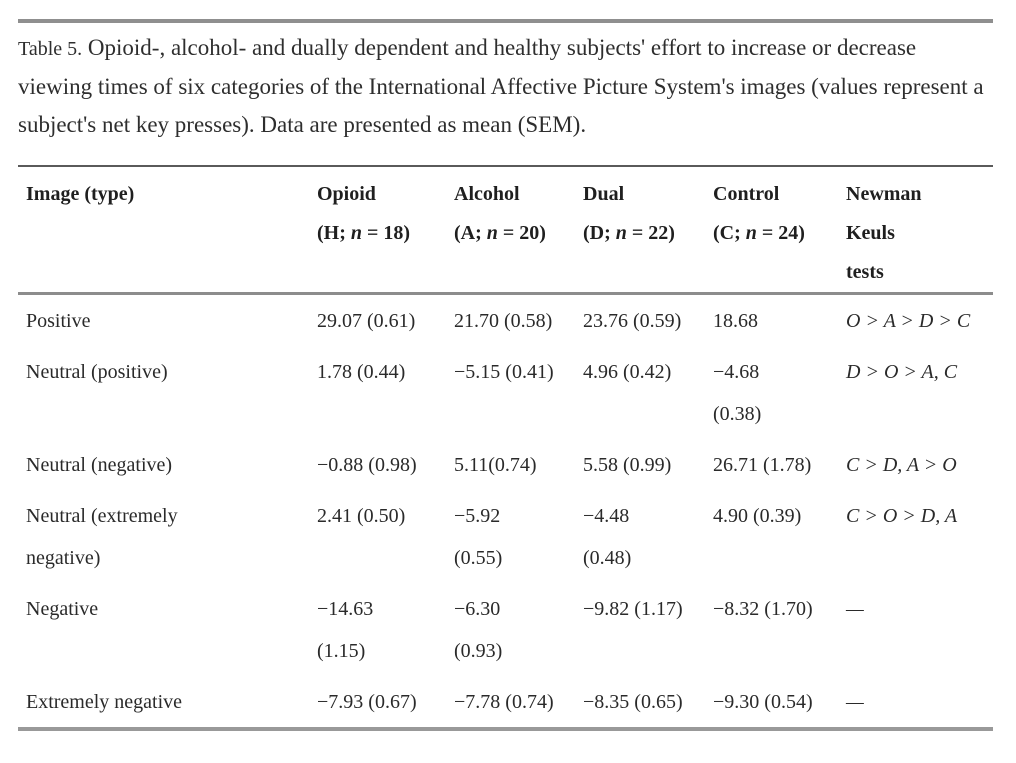 Image resolution: width=1016 pixels, height=763 pixels. I want to click on col-header-opioid-n-pre: (H;, so click(334, 233).